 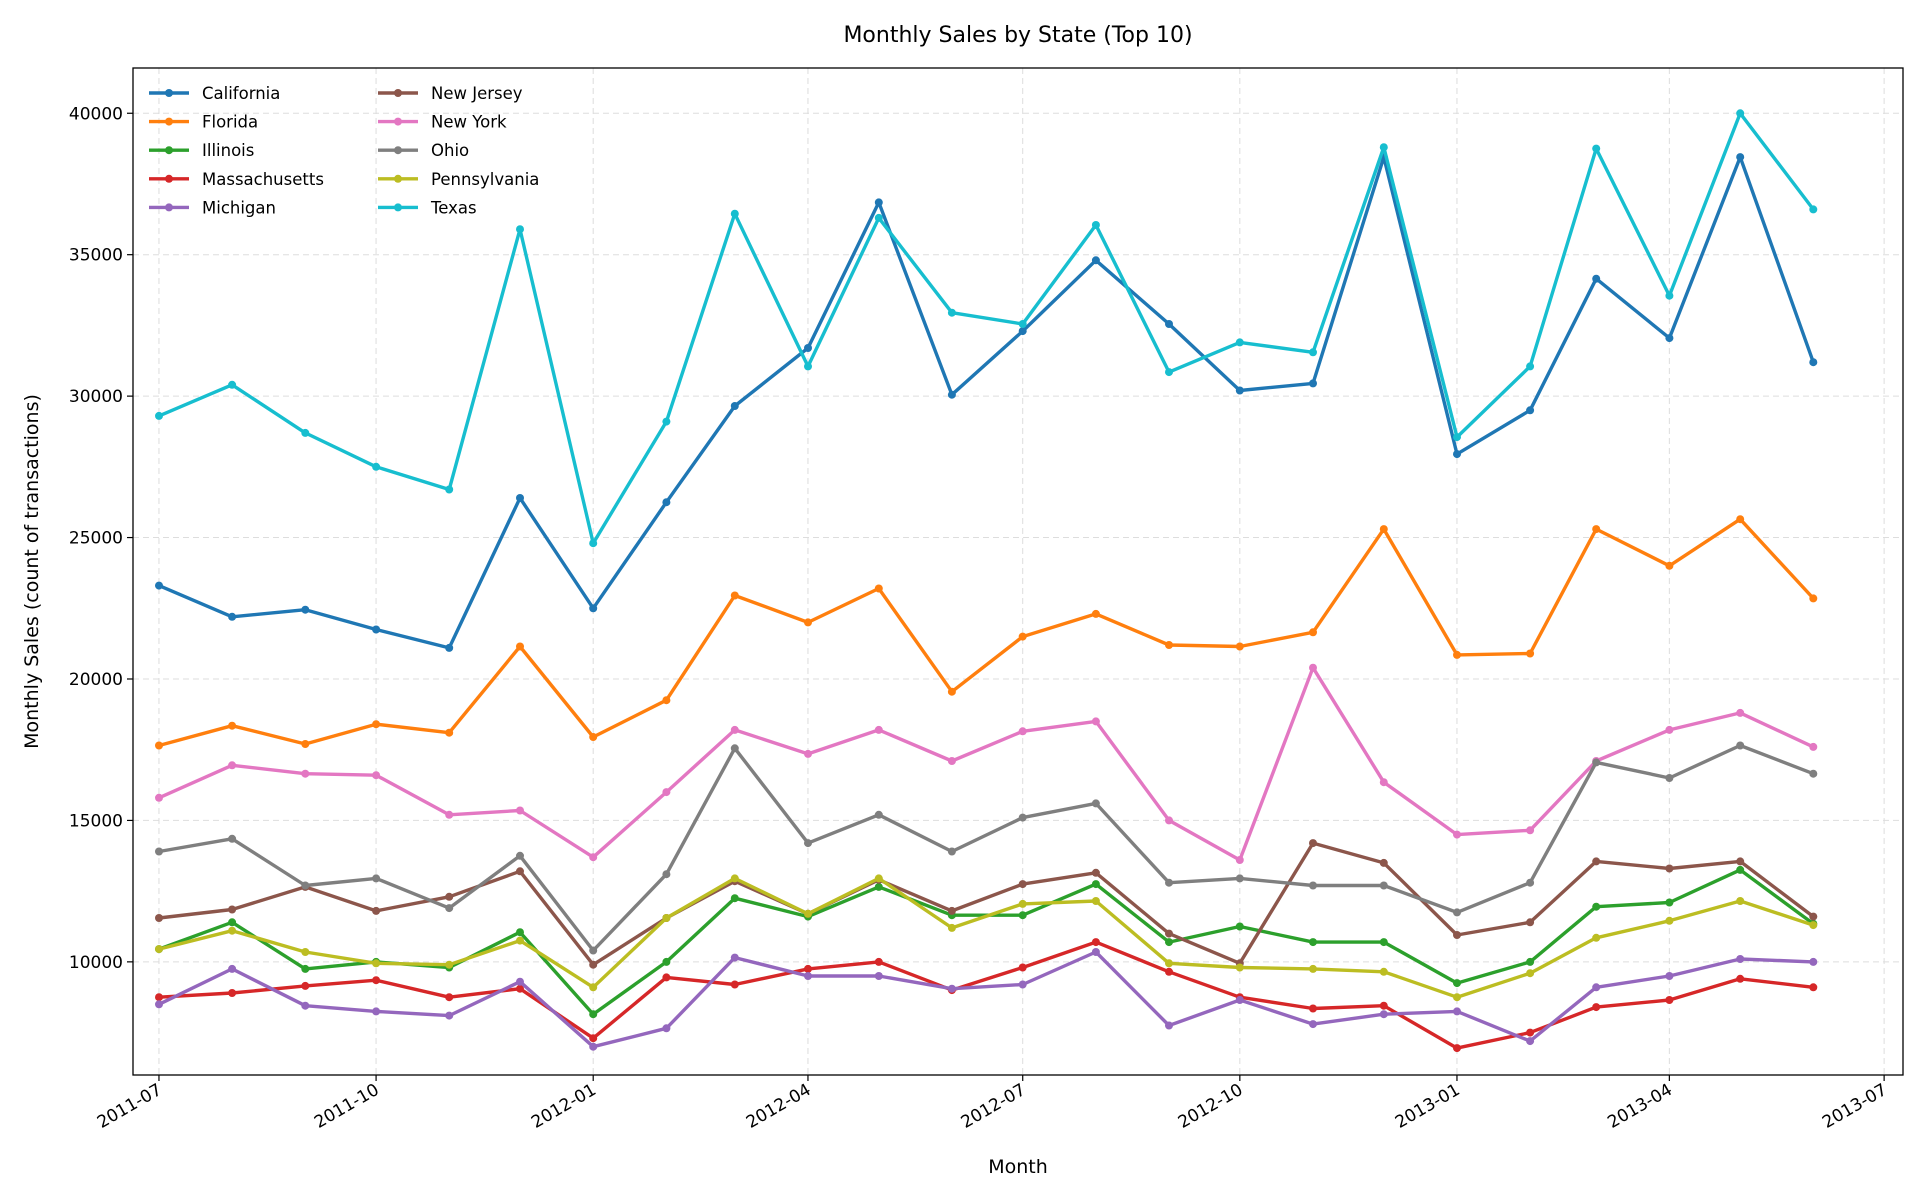 I want to click on legend-label: Texas, so click(x=453, y=207).